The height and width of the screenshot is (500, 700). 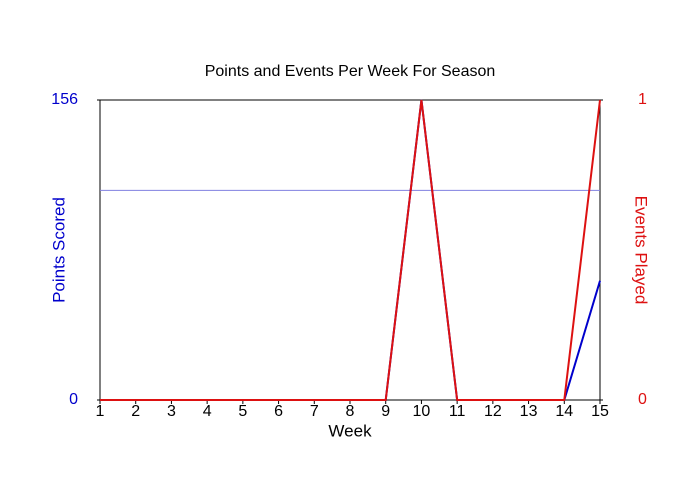 I want to click on x-tick-label: 15, so click(x=600, y=411).